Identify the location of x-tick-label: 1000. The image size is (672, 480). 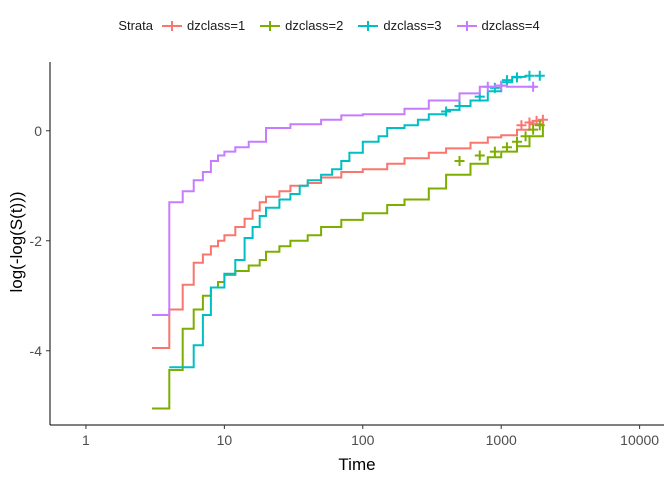
(501, 440).